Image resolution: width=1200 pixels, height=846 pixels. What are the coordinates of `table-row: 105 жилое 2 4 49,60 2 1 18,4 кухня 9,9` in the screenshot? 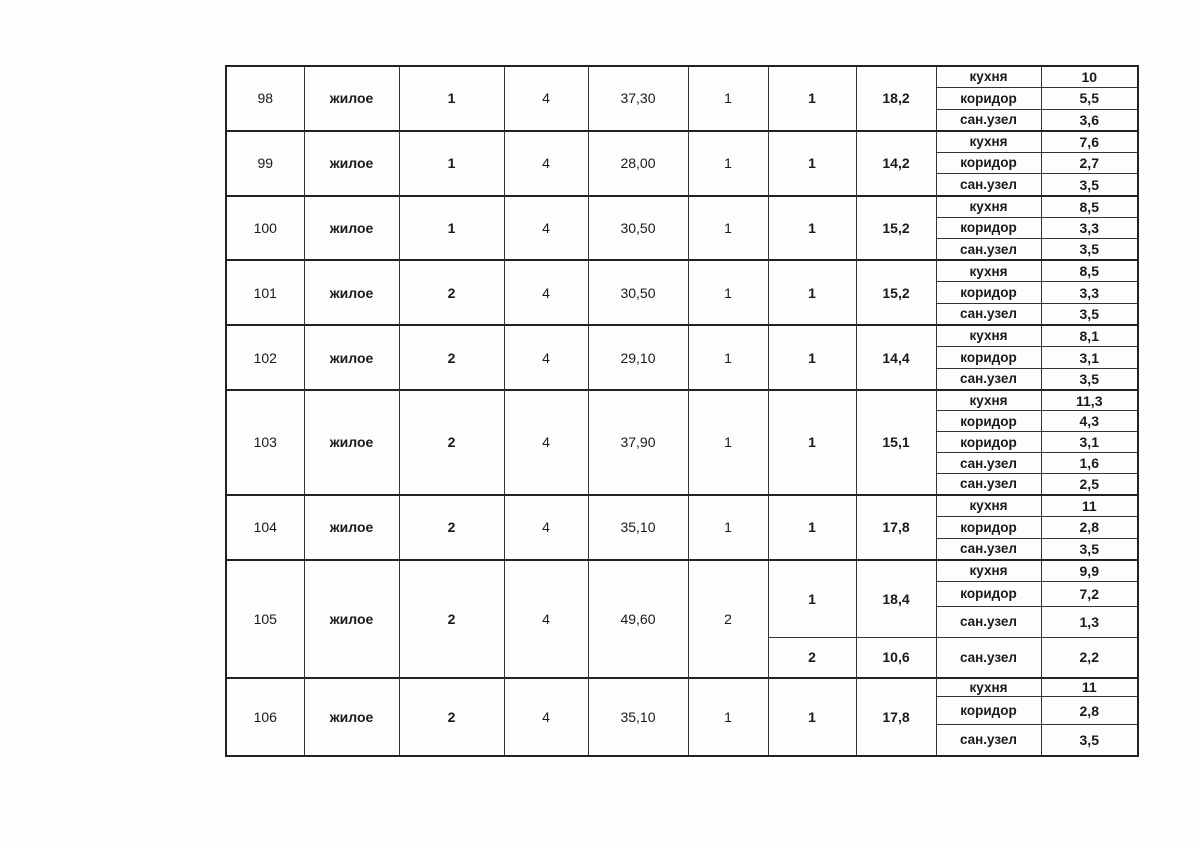 It's located at (682, 618).